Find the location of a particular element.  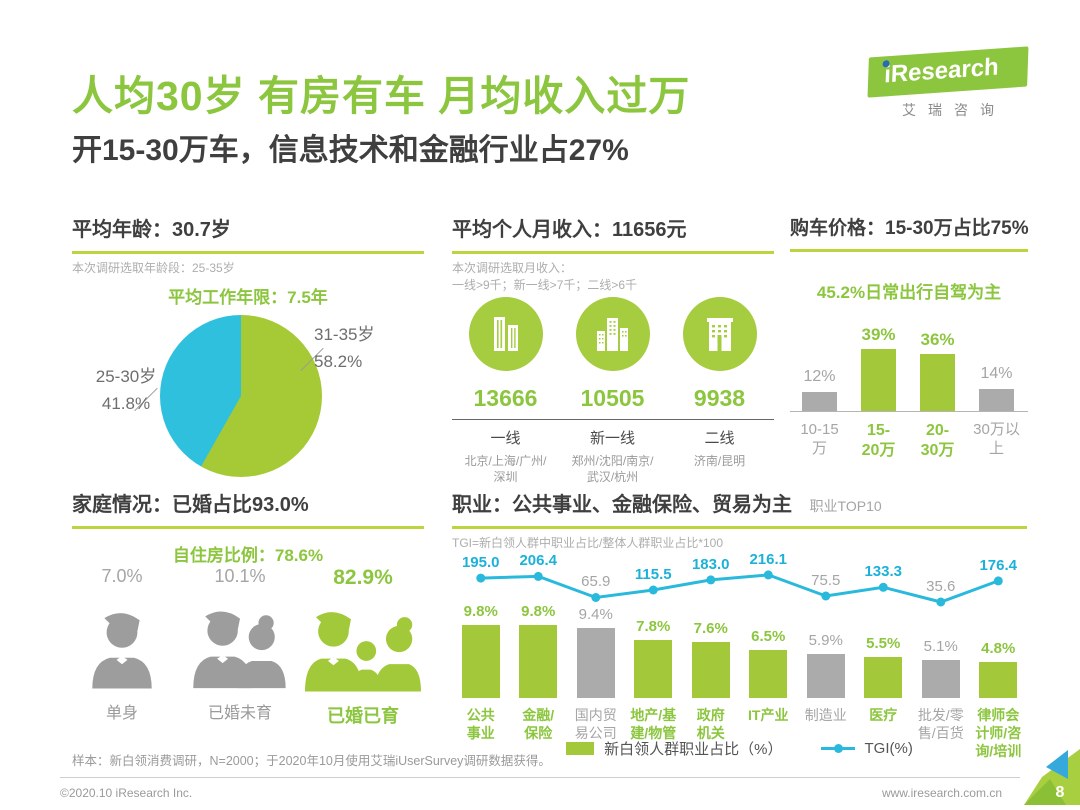

pie-label-31-35: 31-35岁 58.2% is located at coordinates (344, 348).